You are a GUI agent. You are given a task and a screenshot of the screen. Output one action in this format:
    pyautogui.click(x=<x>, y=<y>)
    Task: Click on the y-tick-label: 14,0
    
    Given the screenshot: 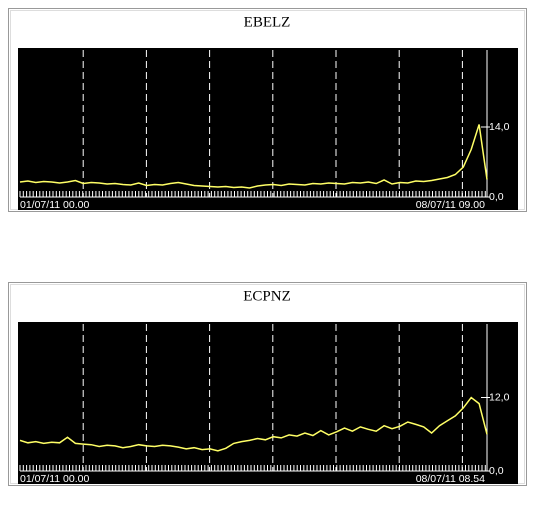 What is the action you would take?
    pyautogui.click(x=499, y=127)
    